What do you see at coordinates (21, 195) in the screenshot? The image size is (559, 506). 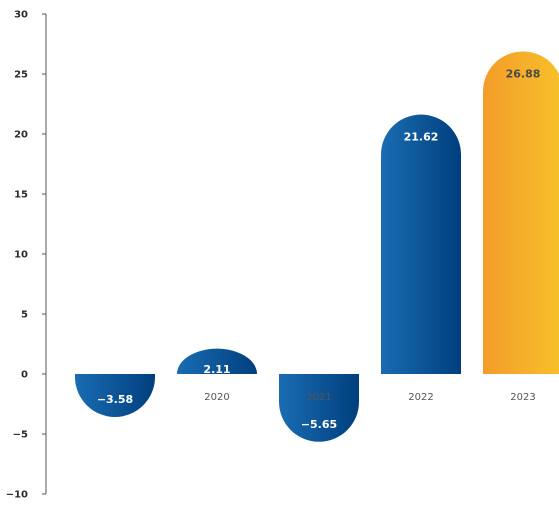 I see `y-tick-label: 15` at bounding box center [21, 195].